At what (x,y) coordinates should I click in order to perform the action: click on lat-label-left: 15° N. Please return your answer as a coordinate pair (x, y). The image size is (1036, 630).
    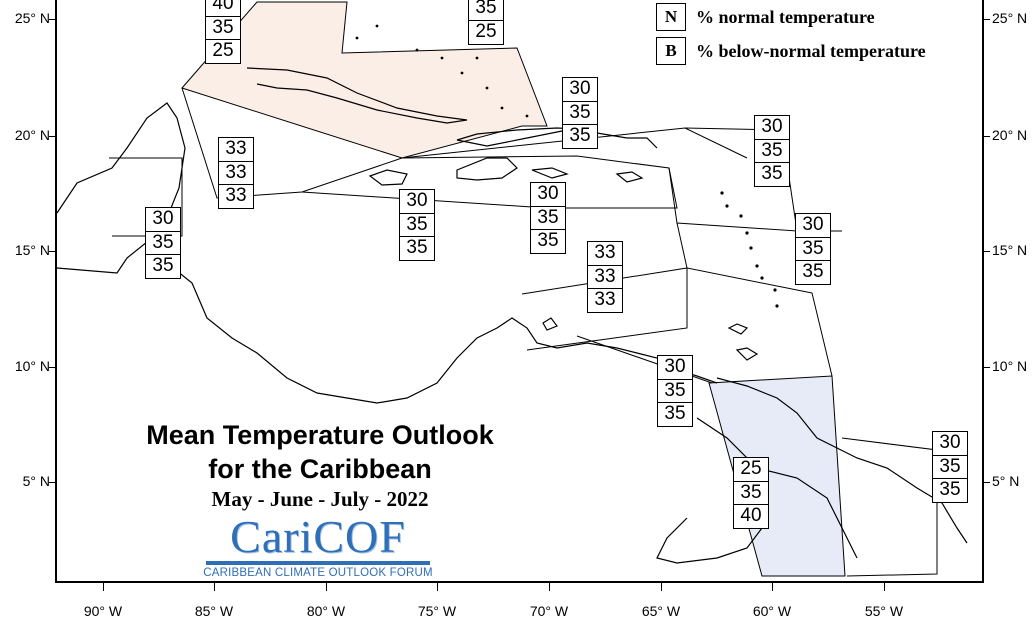
    Looking at the image, I should click on (32, 250).